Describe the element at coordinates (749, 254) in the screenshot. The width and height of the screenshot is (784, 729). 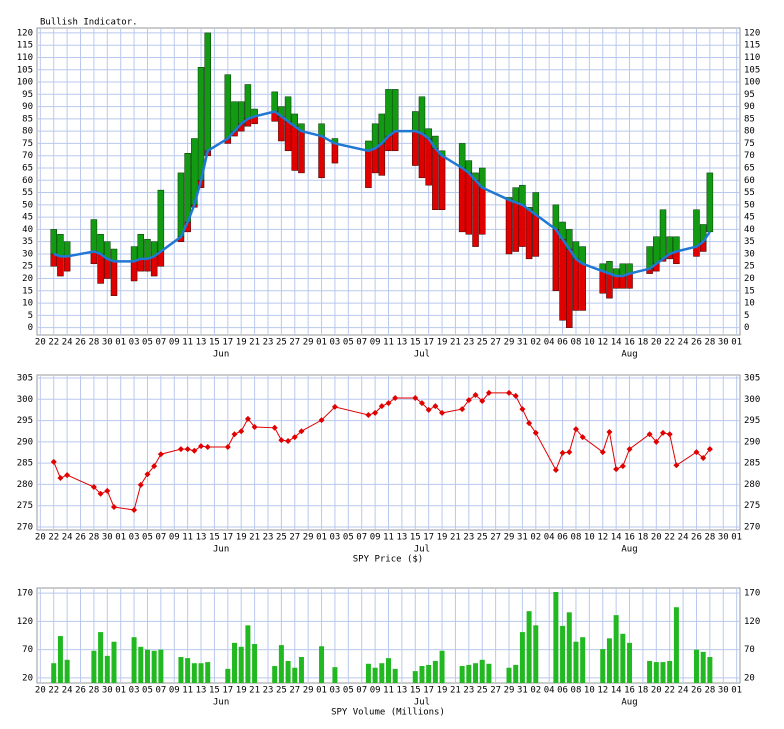
I see `y2-tick-label: 30` at that location.